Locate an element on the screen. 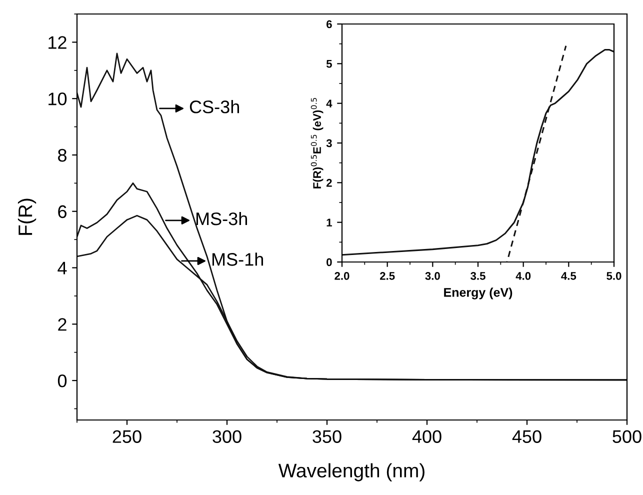  x-tick-label: 450 is located at coordinates (527, 436).